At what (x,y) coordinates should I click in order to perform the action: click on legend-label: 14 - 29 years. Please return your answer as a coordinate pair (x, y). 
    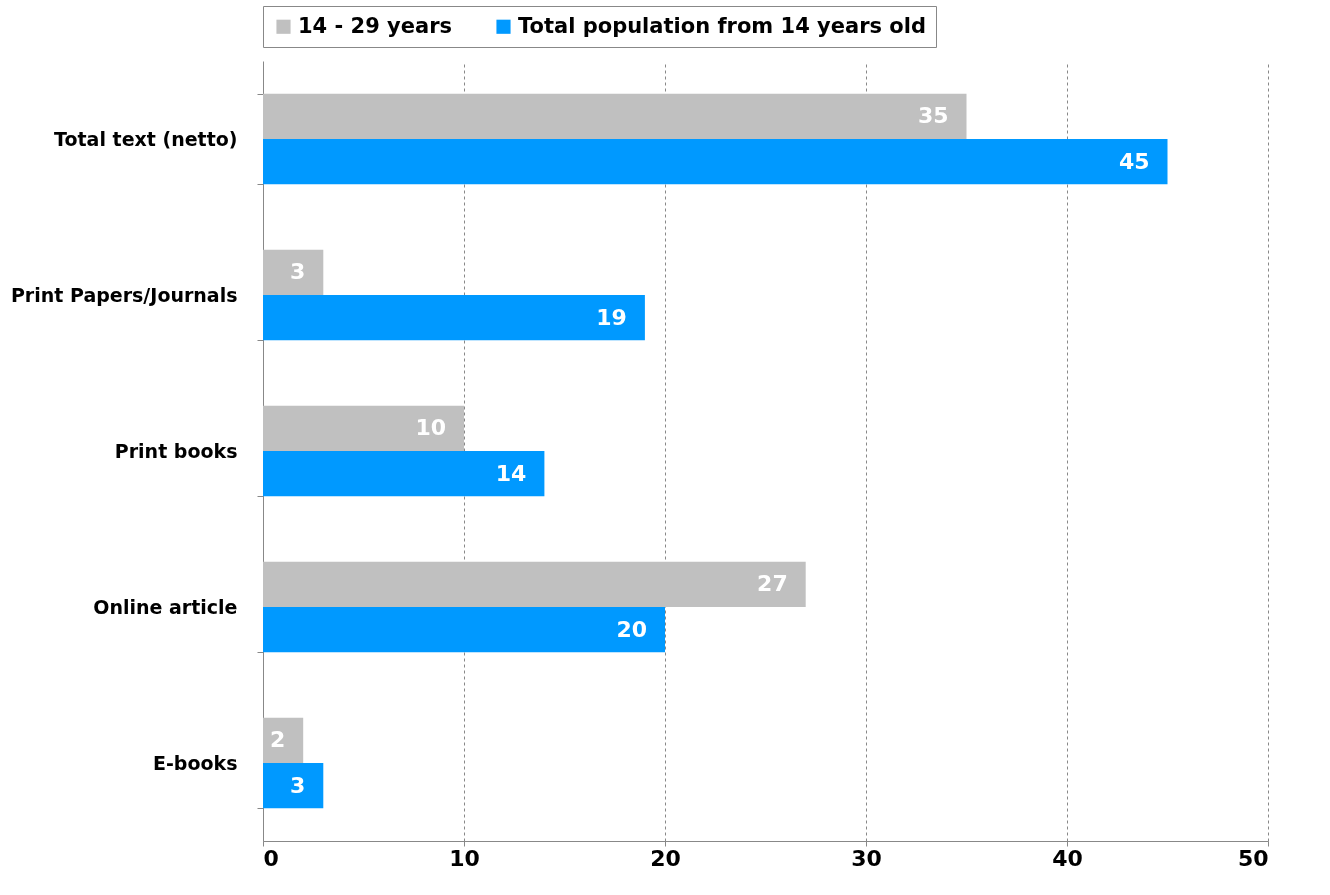
    Looking at the image, I should click on (375, 25).